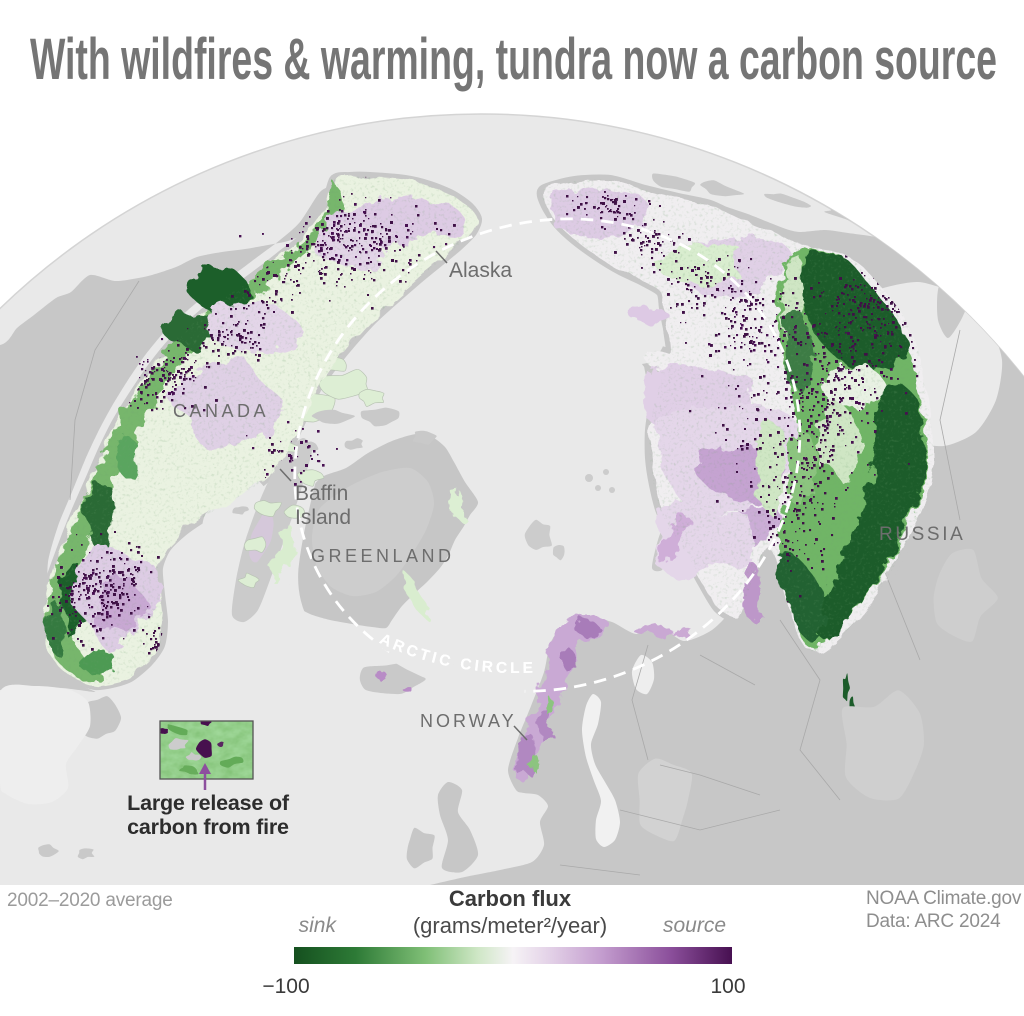 The width and height of the screenshot is (1024, 1016). Describe the element at coordinates (285, 986) in the screenshot. I see `svg-text: −100` at that location.